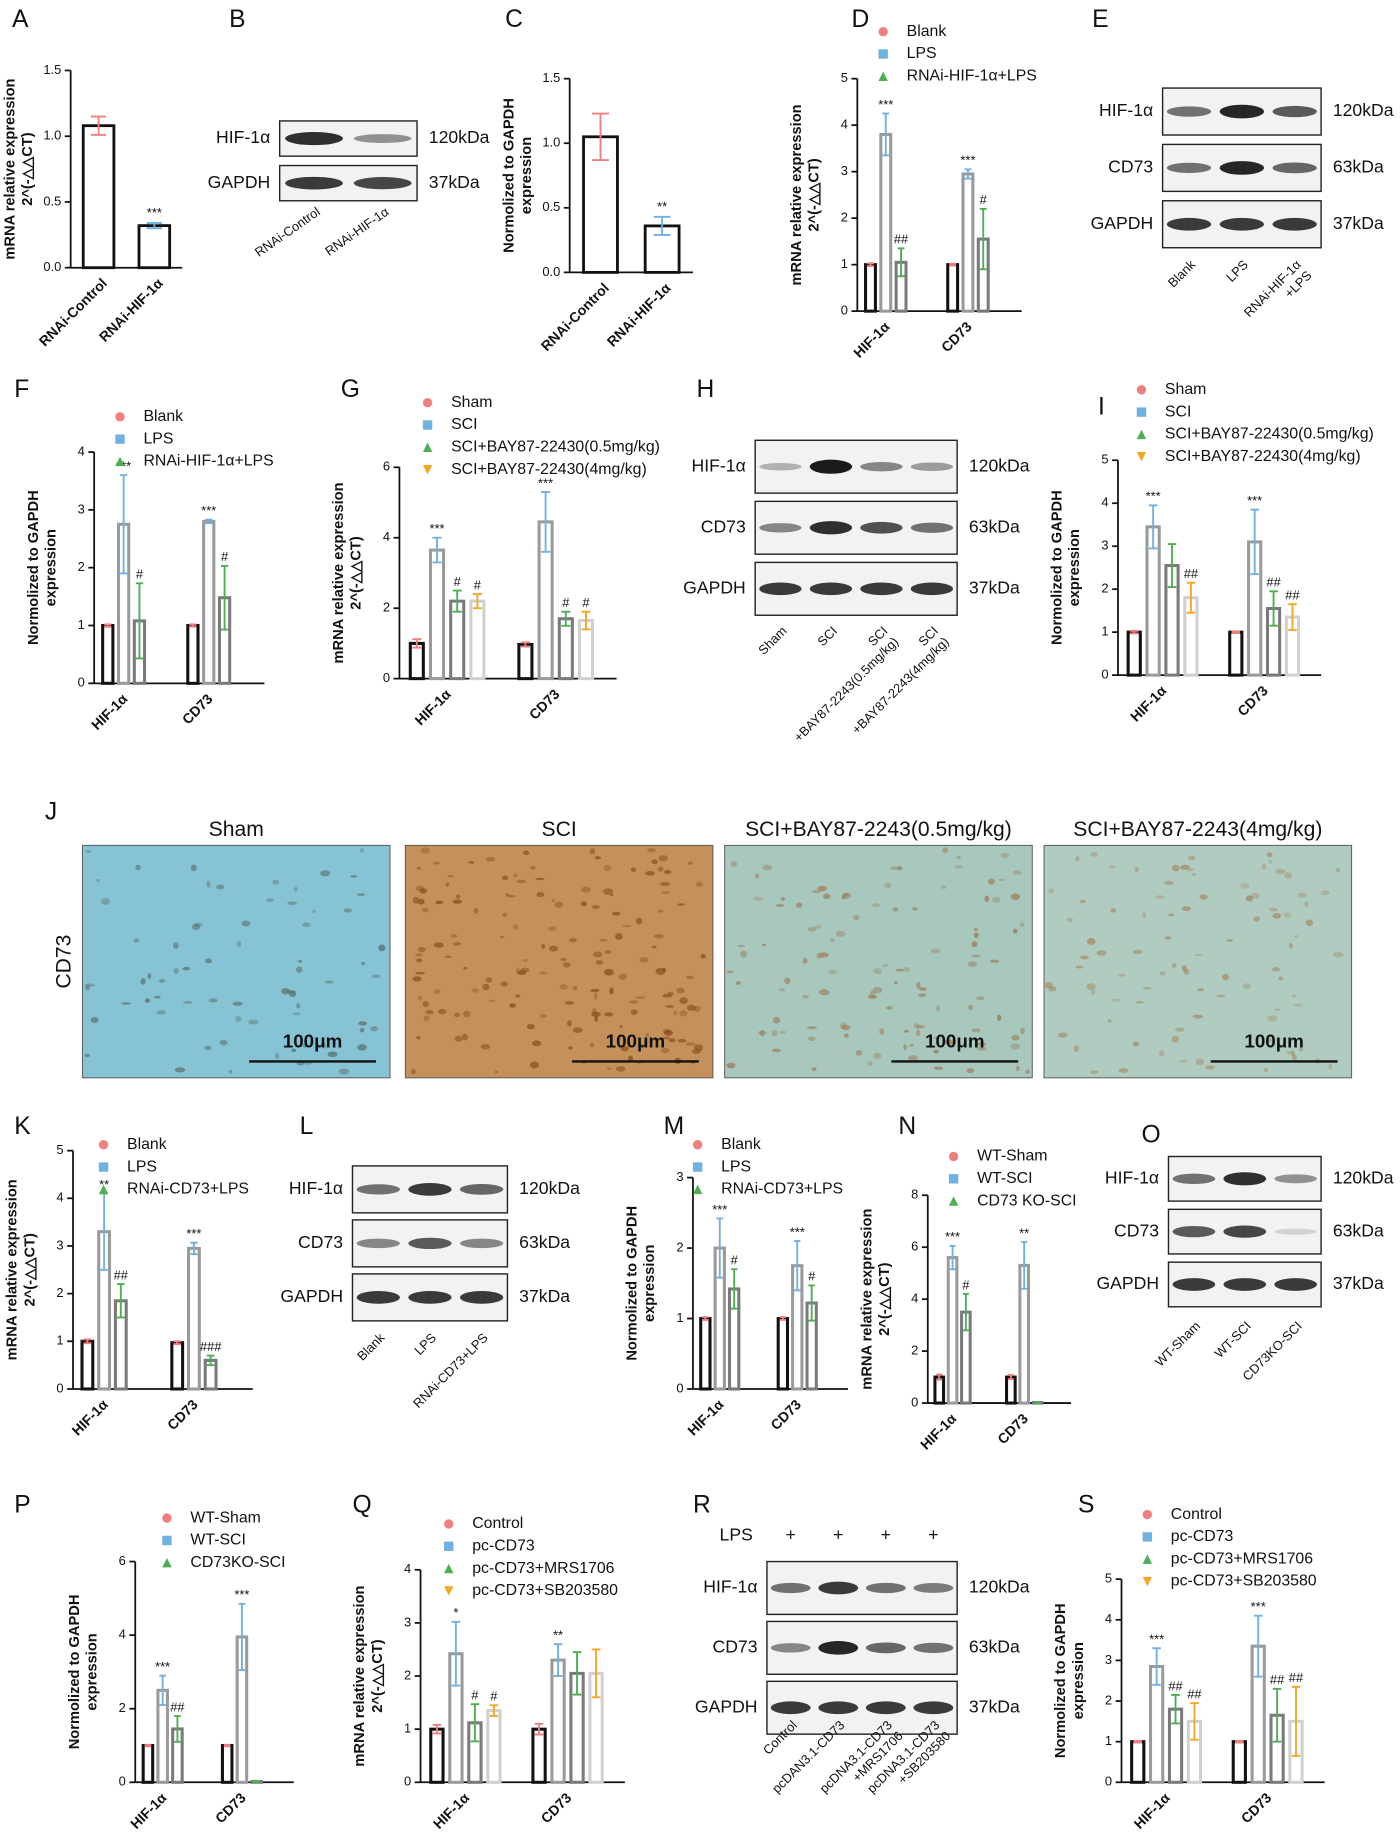  What do you see at coordinates (1150, 1134) in the screenshot?
I see `panel-letter: O` at bounding box center [1150, 1134].